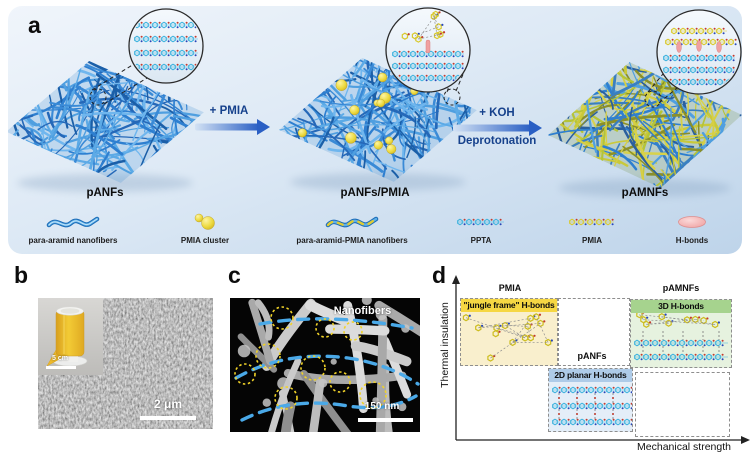 Image resolution: width=750 pixels, height=464 pixels. Describe the element at coordinates (232, 127) in the screenshot. I see `pmia-addition-arrow` at that location.